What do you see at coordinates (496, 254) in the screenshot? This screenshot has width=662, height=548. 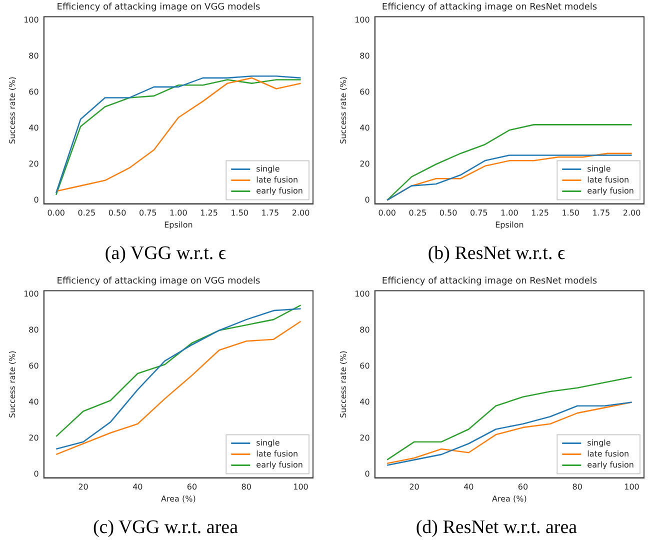 I see `text: (b) ResNet w.r.t. ϵ` at bounding box center [496, 254].